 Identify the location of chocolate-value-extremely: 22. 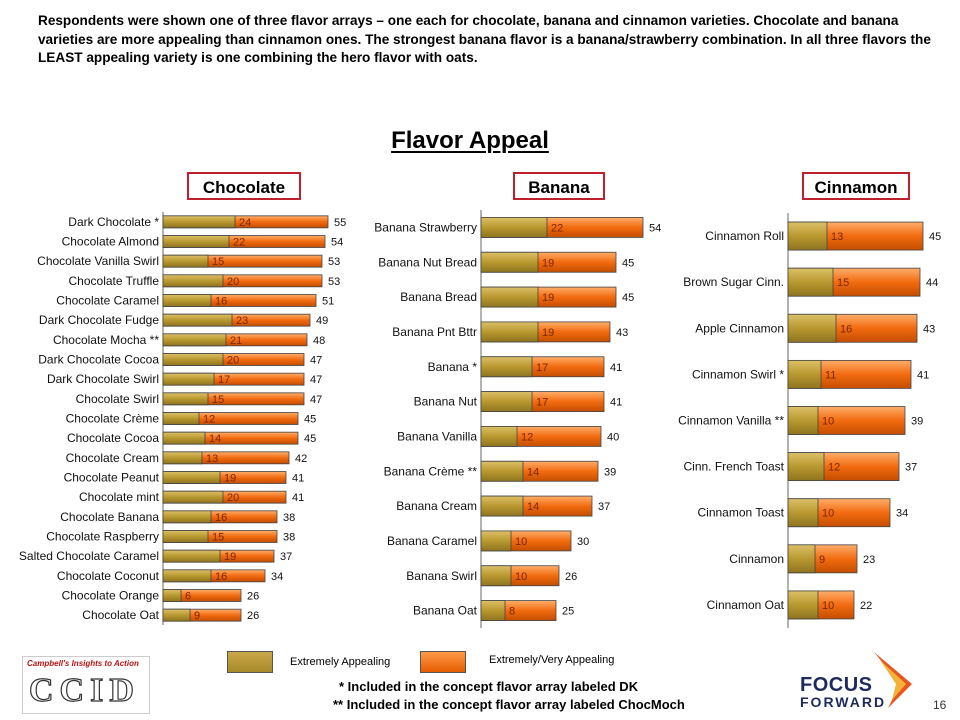
(239, 243).